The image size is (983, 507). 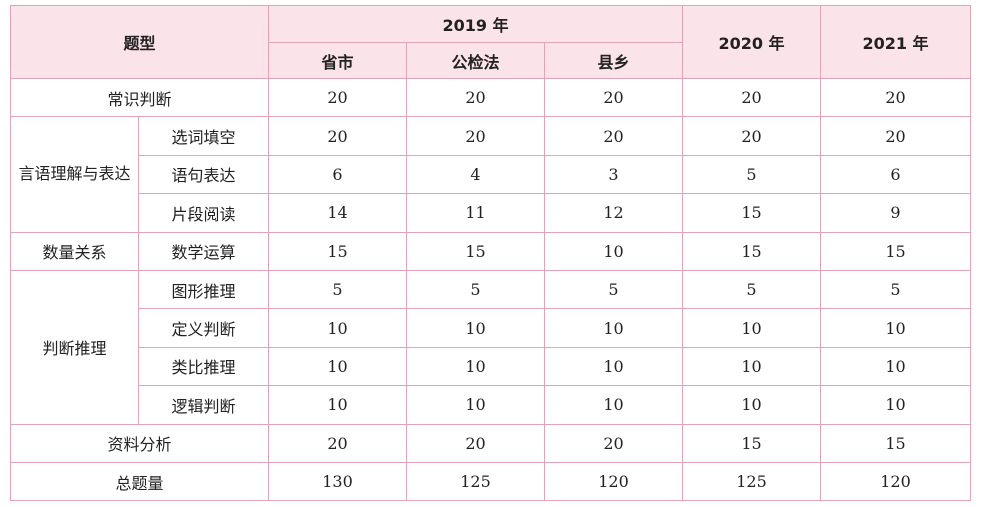 I want to click on category-label: 言语理解与表达, so click(x=74, y=174).